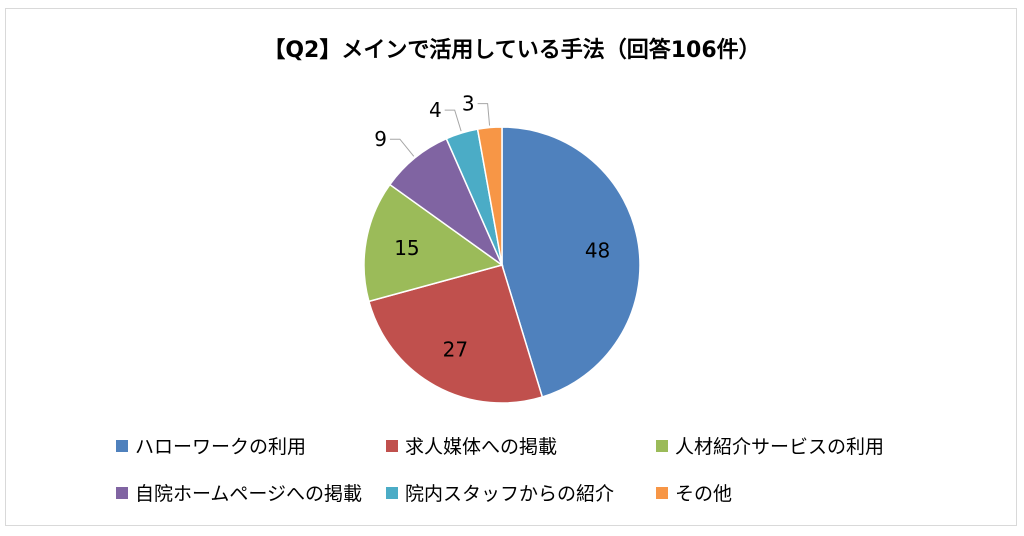 This screenshot has height=536, width=1024. What do you see at coordinates (440, 130) in the screenshot?
I see `leader-lines` at bounding box center [440, 130].